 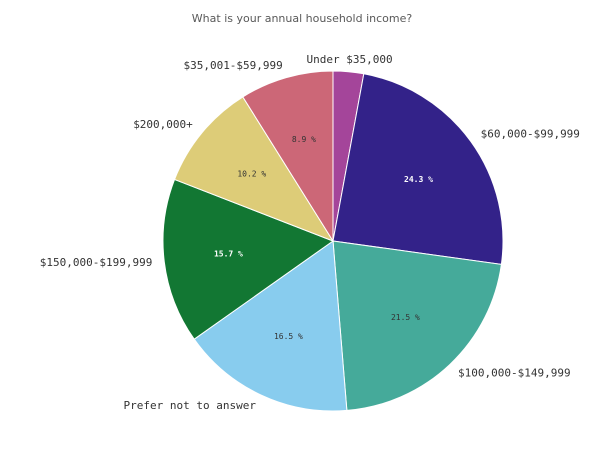 I want to click on slice-category-label: $60,000-$99,999, so click(x=530, y=134).